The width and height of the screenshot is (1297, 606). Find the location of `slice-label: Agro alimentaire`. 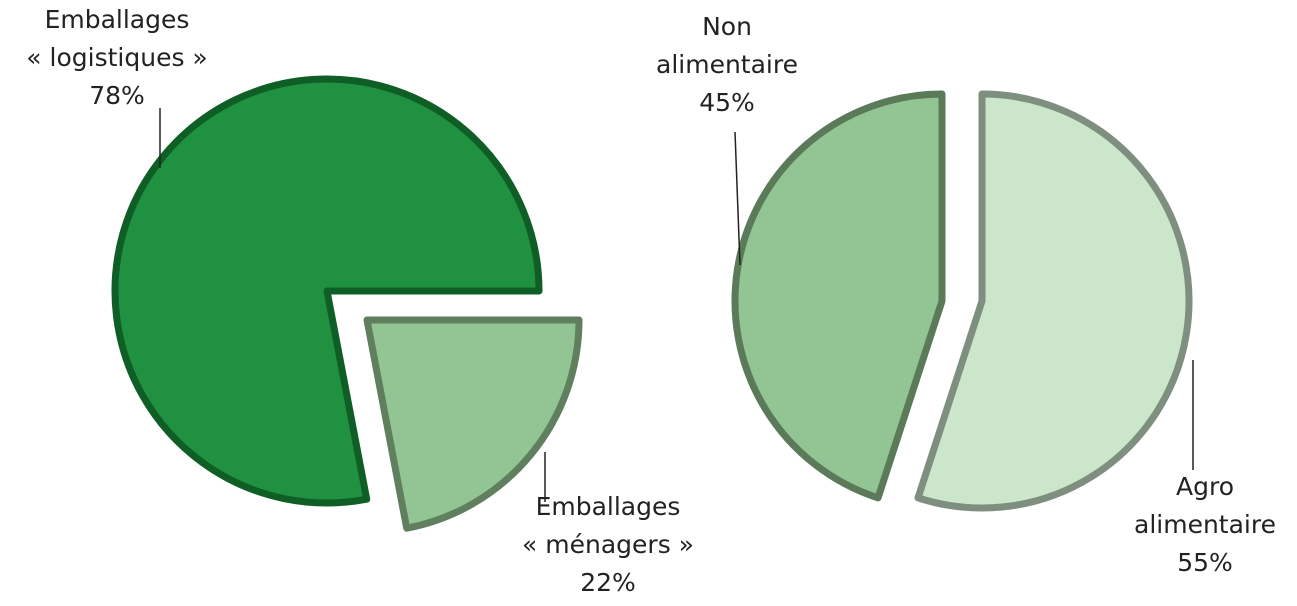

slice-label: Agro alimentaire is located at coordinates (1205, 505).